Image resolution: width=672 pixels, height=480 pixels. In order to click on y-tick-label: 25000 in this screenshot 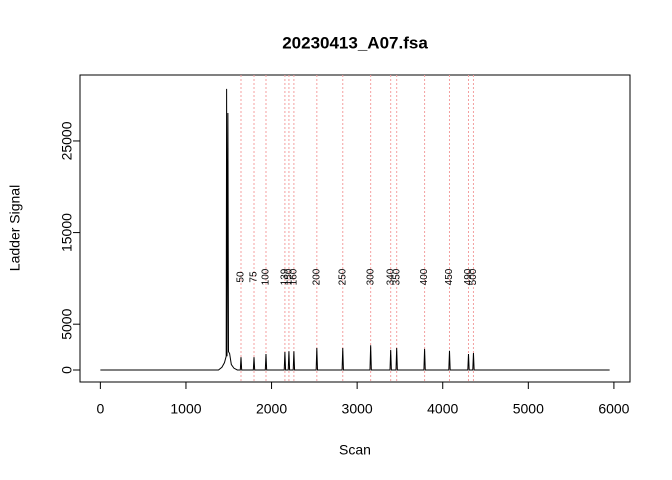, I will do `click(67, 140)`.